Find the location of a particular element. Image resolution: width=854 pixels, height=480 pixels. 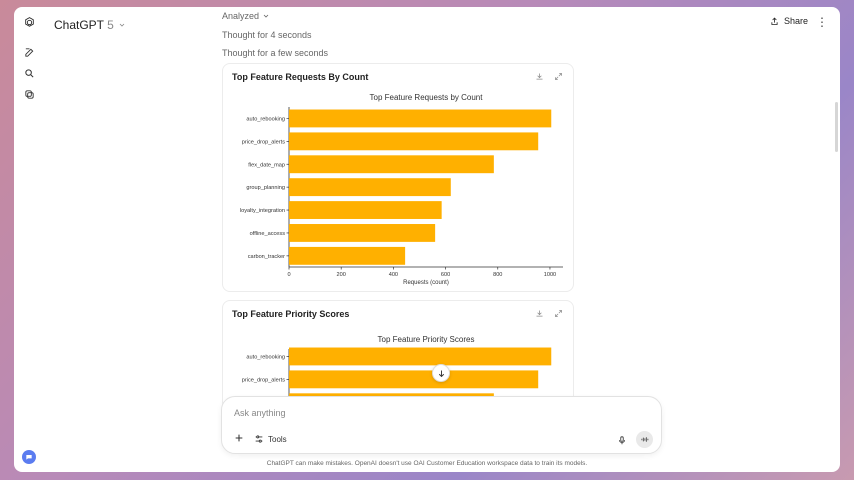

add-attachment-button is located at coordinates (239, 439).